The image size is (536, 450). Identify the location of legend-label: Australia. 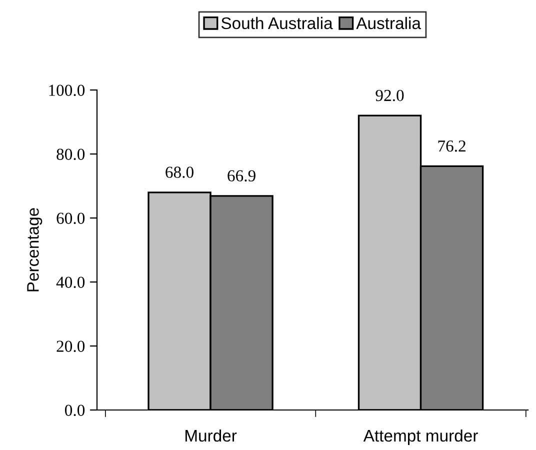
(388, 23).